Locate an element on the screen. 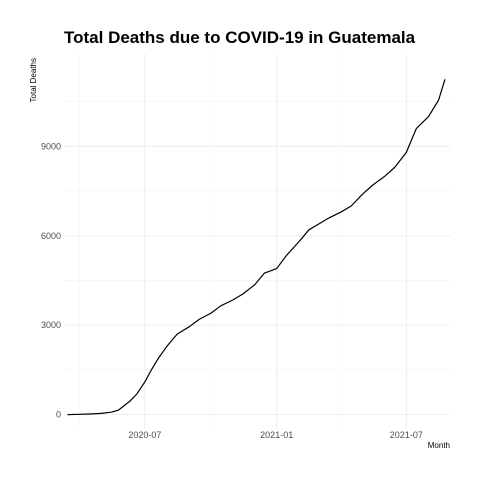 The width and height of the screenshot is (480, 480). x-axis-ticks: 2020-07 2021-01 2021-07 is located at coordinates (275, 435).